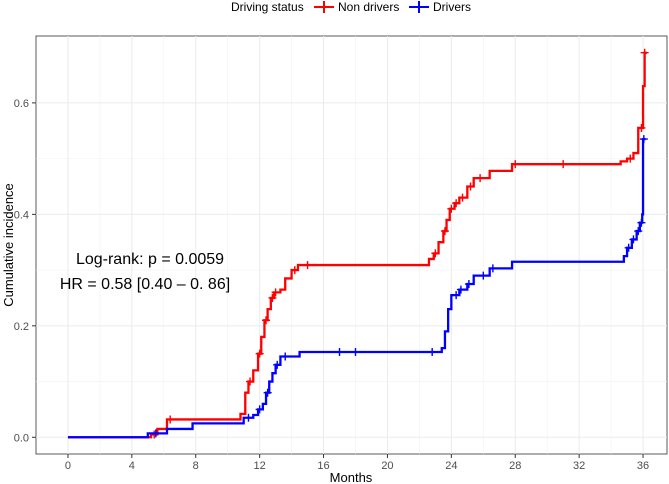  I want to click on hazard-ratio-annotation: HR = 0.58 [0.40 – 0. 86], so click(145, 284).